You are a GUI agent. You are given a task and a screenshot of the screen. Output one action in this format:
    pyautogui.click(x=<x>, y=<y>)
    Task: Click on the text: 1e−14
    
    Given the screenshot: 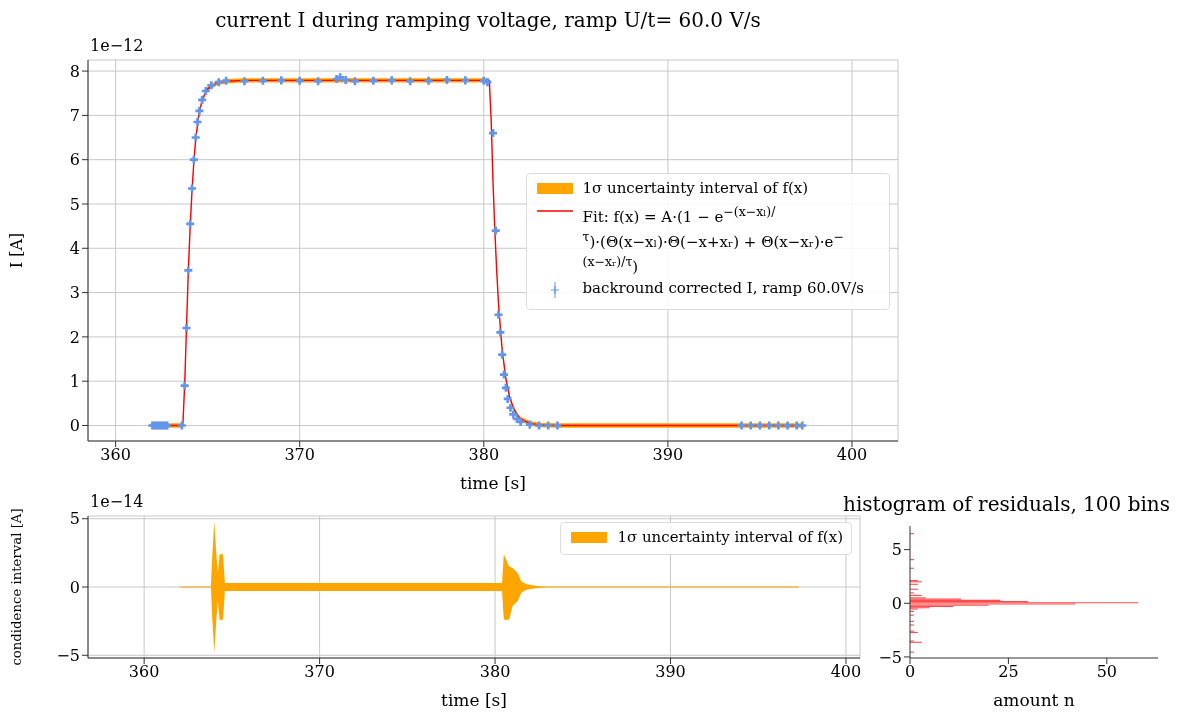 What is the action you would take?
    pyautogui.click(x=117, y=501)
    